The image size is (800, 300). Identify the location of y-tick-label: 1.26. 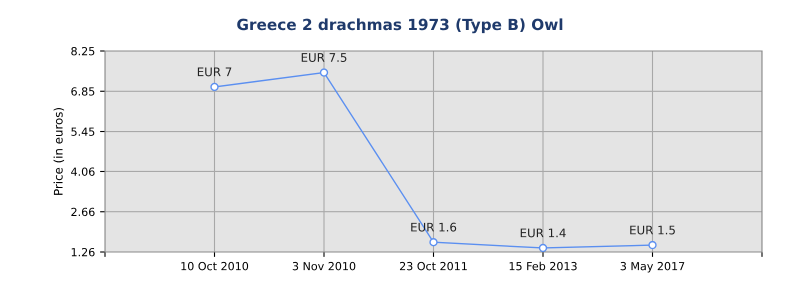
(83, 252).